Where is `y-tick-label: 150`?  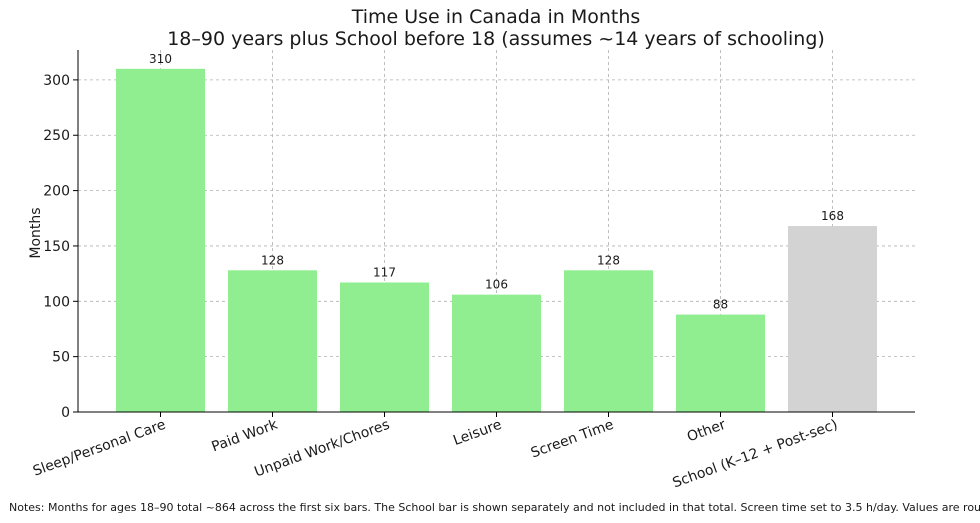 y-tick-label: 150 is located at coordinates (56, 247).